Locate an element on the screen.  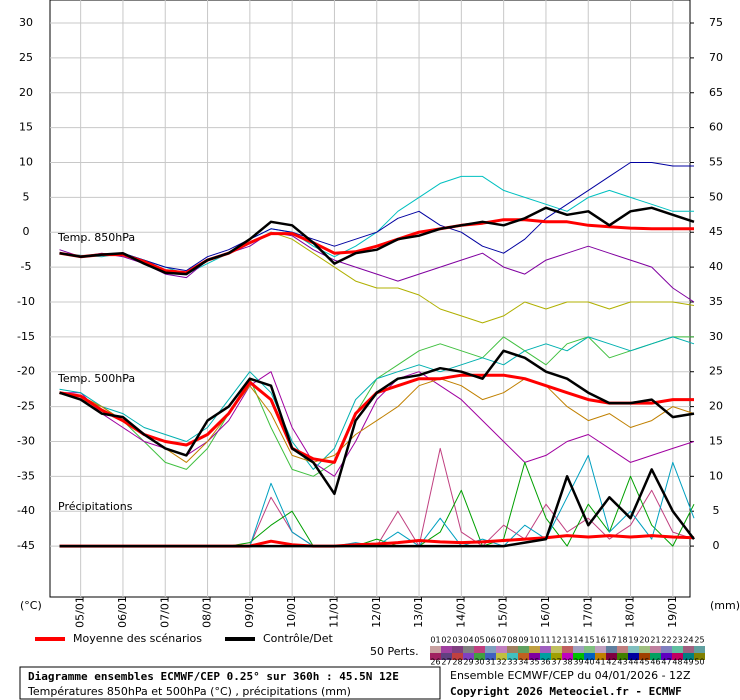
member-label: 50 is located at coordinates (699, 662).